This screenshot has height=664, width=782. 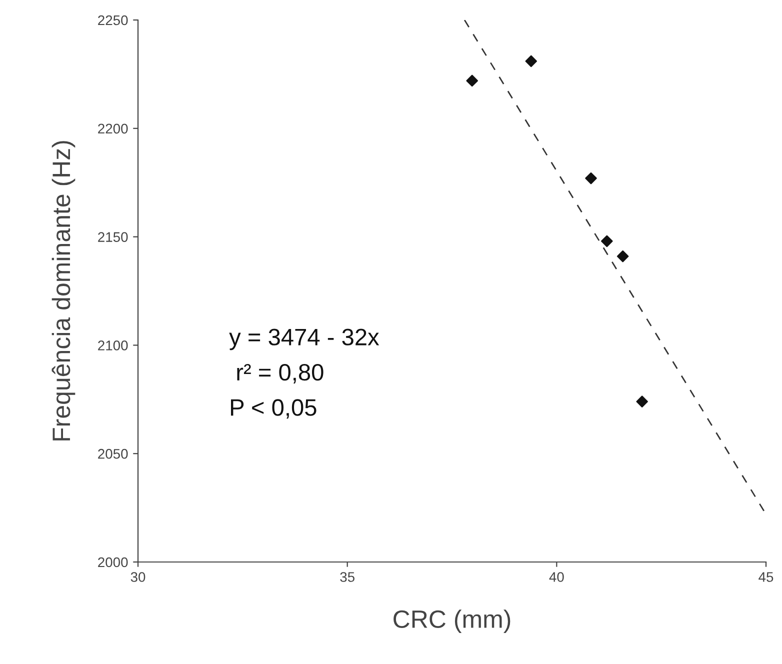 What do you see at coordinates (347, 577) in the screenshot?
I see `x-tick-label: 35` at bounding box center [347, 577].